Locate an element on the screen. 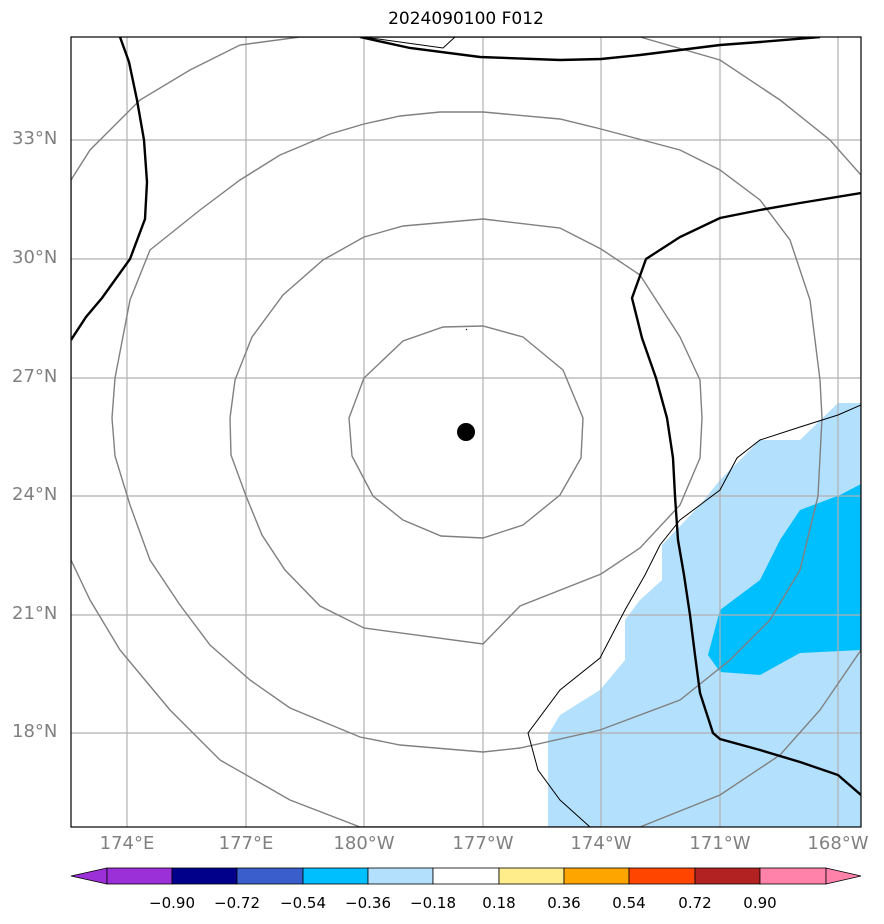  colorbar-tick: −0.72 is located at coordinates (237, 903).